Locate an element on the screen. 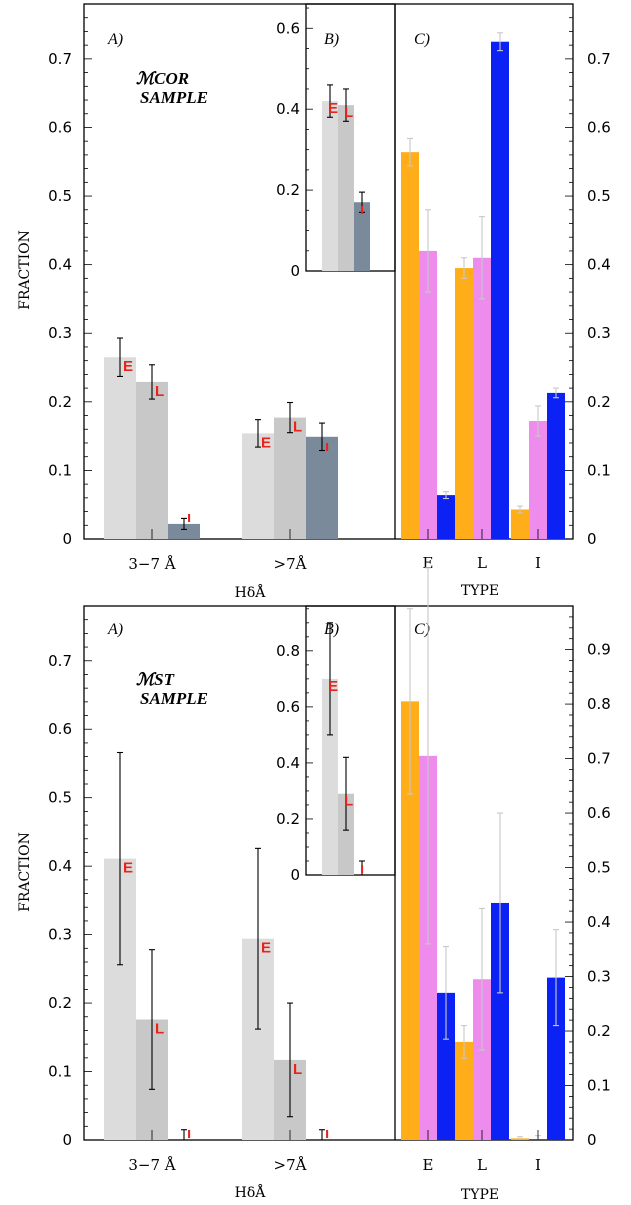 The image size is (631, 1205). bottom-b-bar-L is located at coordinates (346, 834).